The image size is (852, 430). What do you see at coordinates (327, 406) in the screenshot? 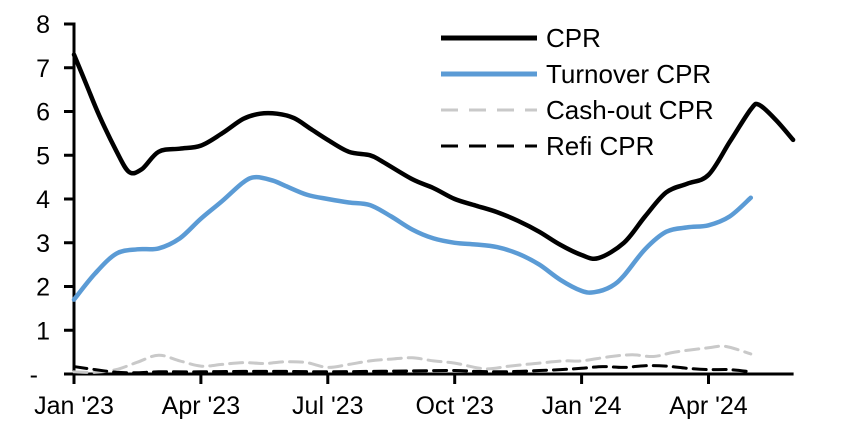
I see `x-tick-label: Jul '23` at bounding box center [327, 406].